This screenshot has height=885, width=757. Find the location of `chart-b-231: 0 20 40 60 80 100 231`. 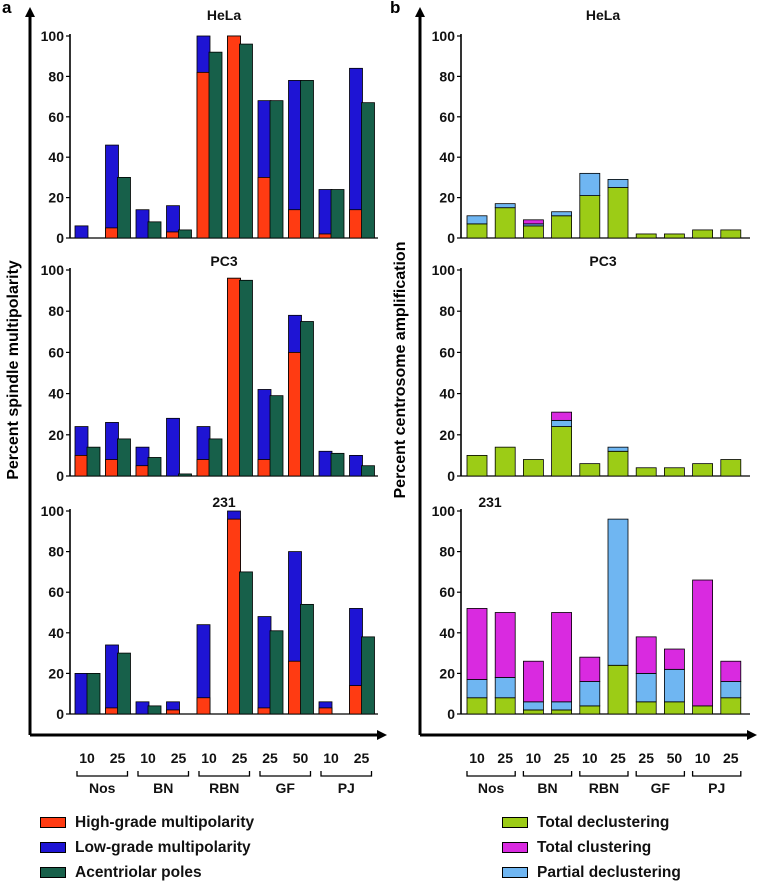

chart-b-231: 0 20 40 60 80 100 231 is located at coordinates (591, 608).